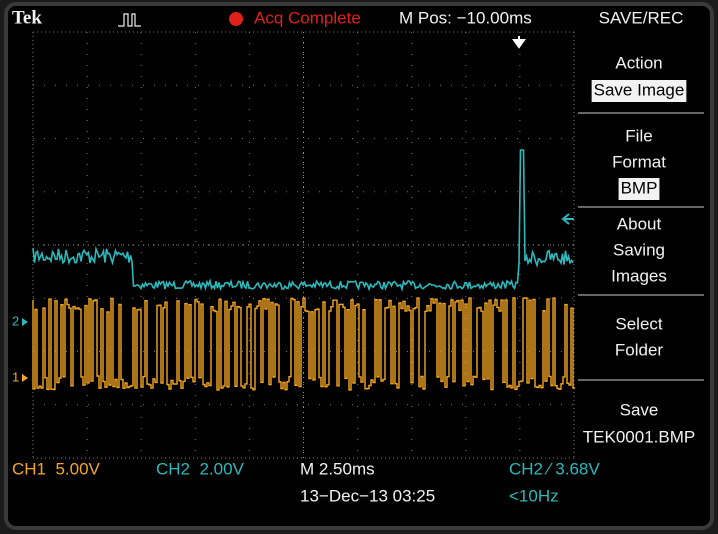 This screenshot has width=718, height=534. Describe the element at coordinates (641, 17) in the screenshot. I see `menu-title: SAVE/REC` at that location.